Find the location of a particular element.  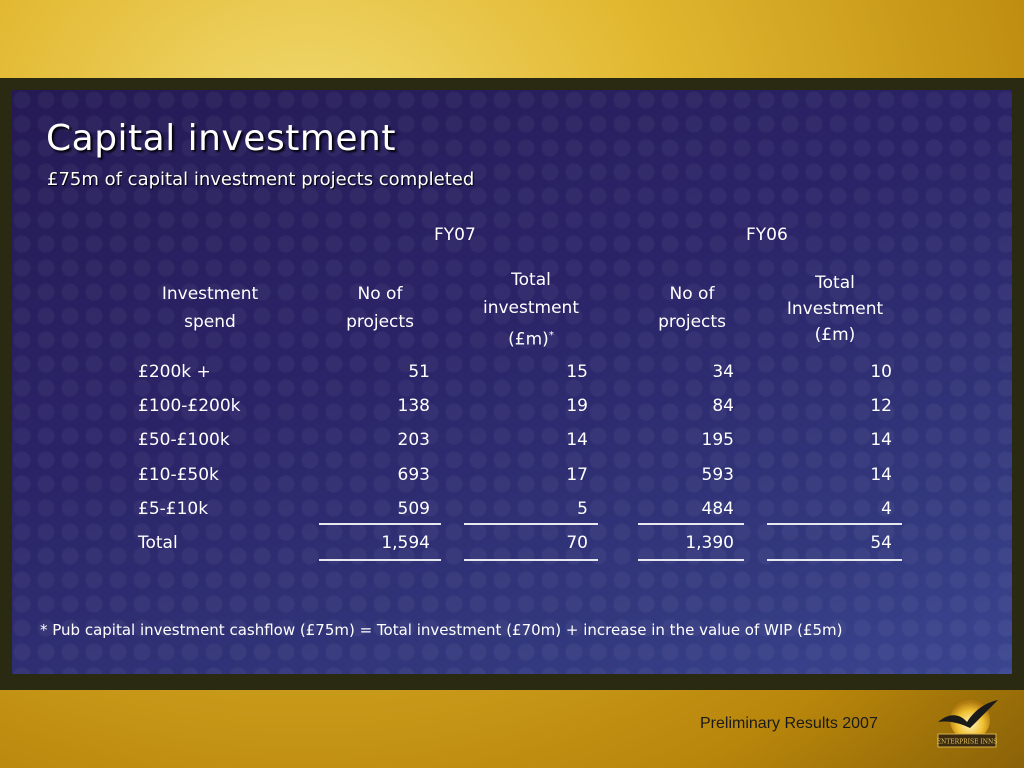

fy07-total-value: 15 is located at coordinates (577, 372).